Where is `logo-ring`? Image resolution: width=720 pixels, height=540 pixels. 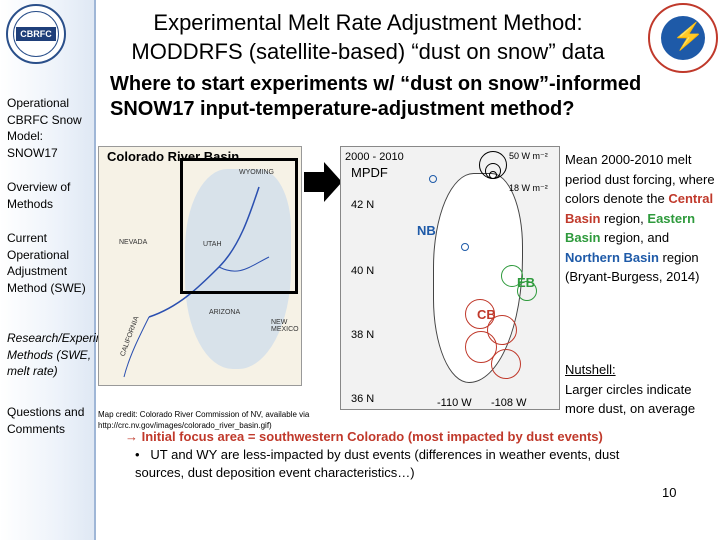 logo-ring is located at coordinates (36, 34).